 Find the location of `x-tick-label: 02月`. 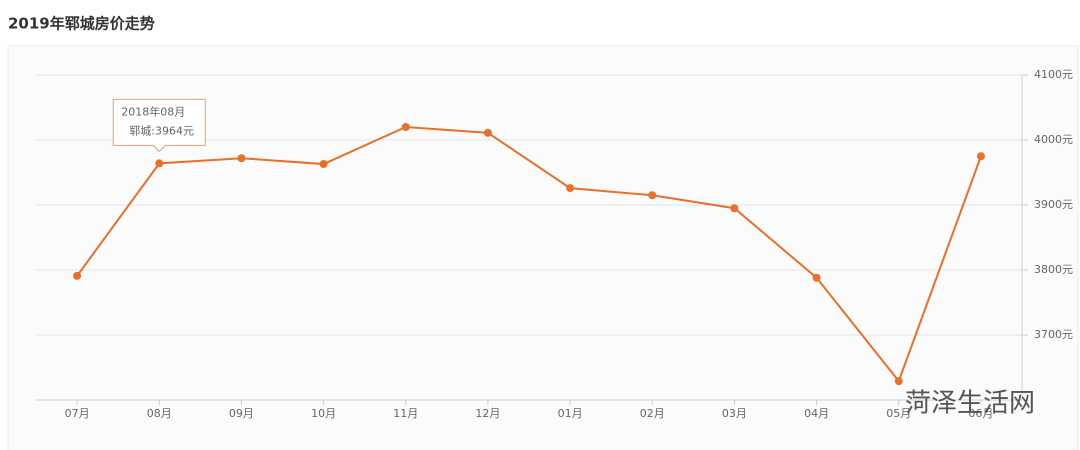

x-tick-label: 02月 is located at coordinates (652, 413).